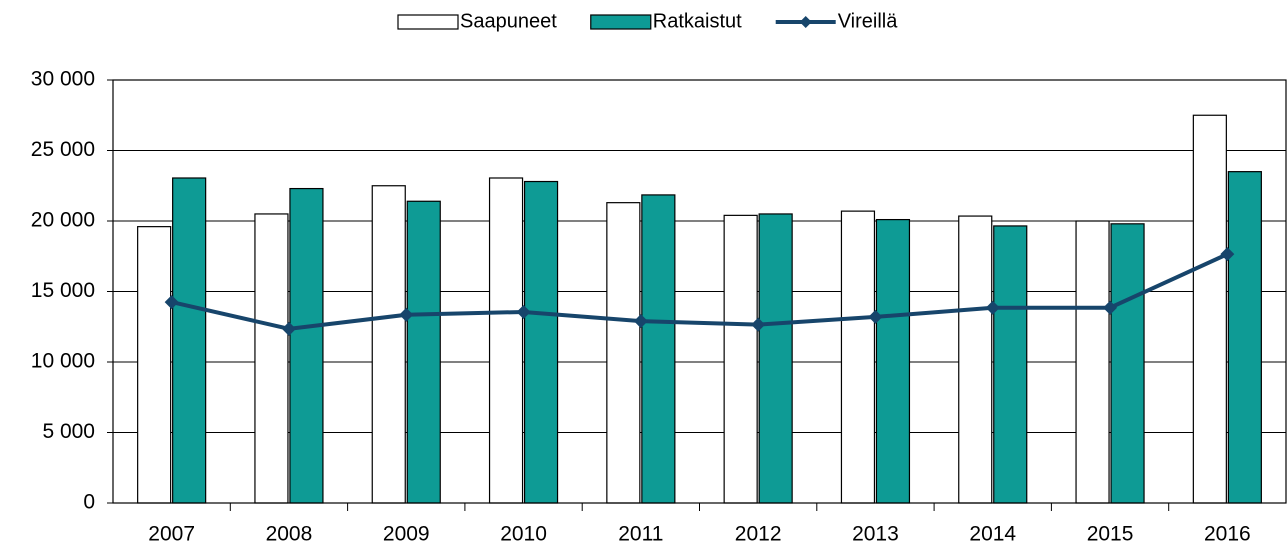 The height and width of the screenshot is (549, 1288). Describe the element at coordinates (68, 431) in the screenshot. I see `y-tick-label: 5 000` at that location.